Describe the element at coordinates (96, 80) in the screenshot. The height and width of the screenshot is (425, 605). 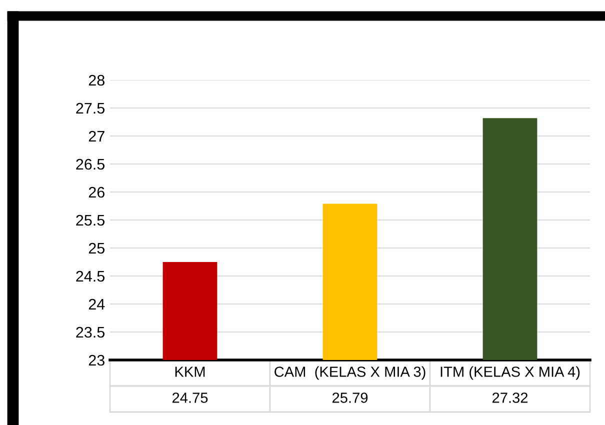
I see `y-tick-label: 28` at that location.